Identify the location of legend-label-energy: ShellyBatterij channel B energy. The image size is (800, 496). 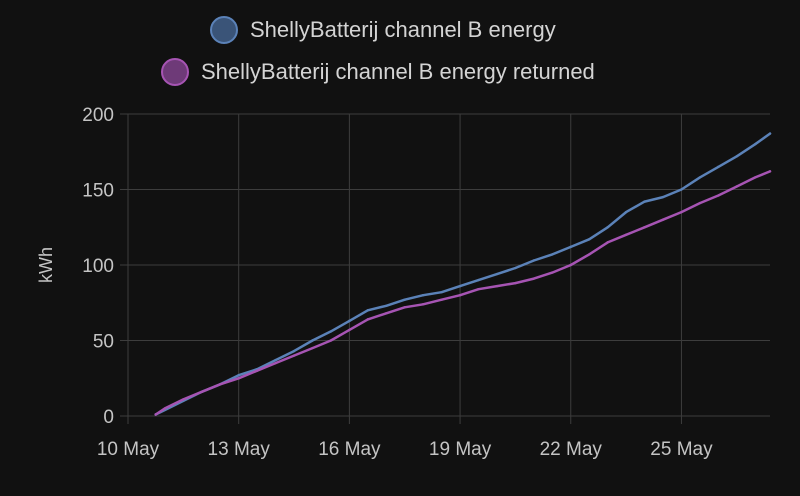
(403, 29).